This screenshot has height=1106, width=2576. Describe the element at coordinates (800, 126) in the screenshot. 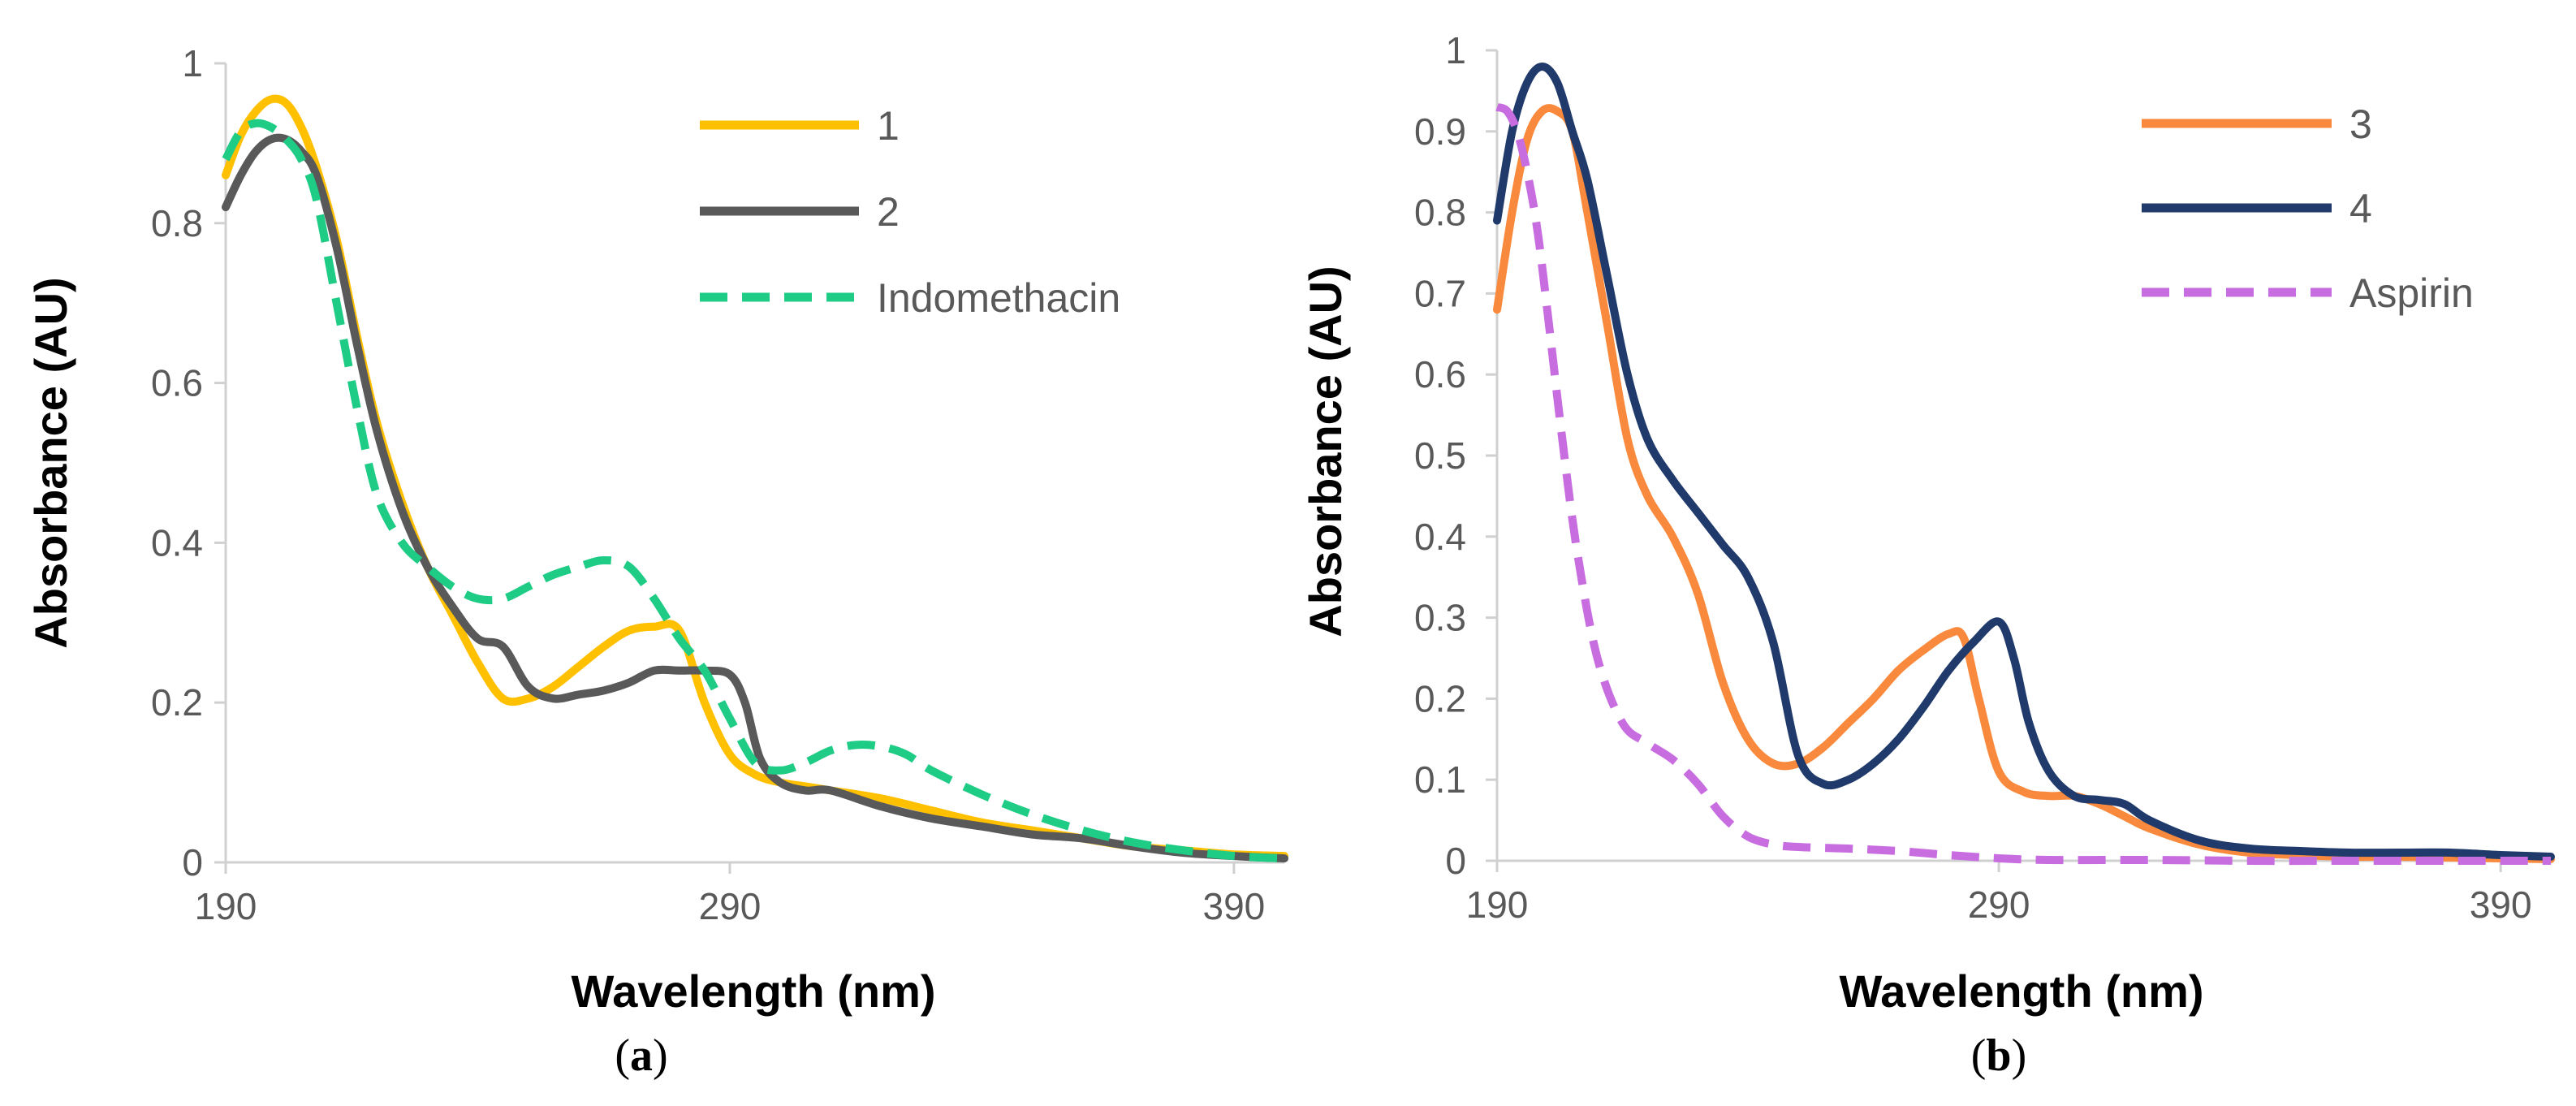

I see `legend-entry-1: 1` at that location.